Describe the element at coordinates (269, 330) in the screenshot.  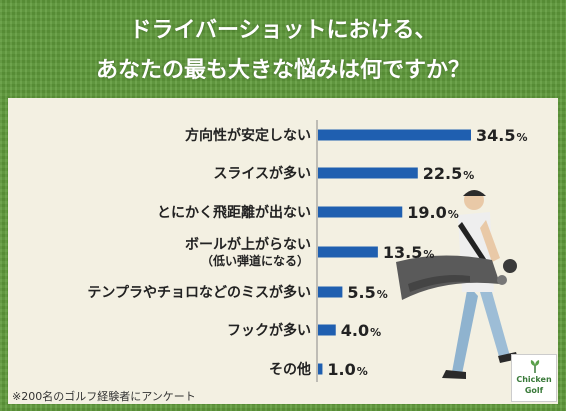
I see `category-label: フックが多い` at that location.